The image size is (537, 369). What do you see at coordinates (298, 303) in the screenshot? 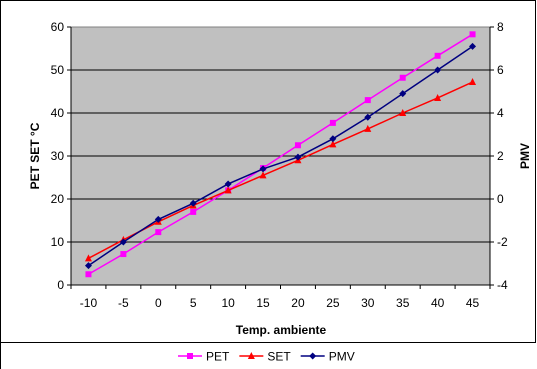
I see `x-tick-label: 20` at bounding box center [298, 303].